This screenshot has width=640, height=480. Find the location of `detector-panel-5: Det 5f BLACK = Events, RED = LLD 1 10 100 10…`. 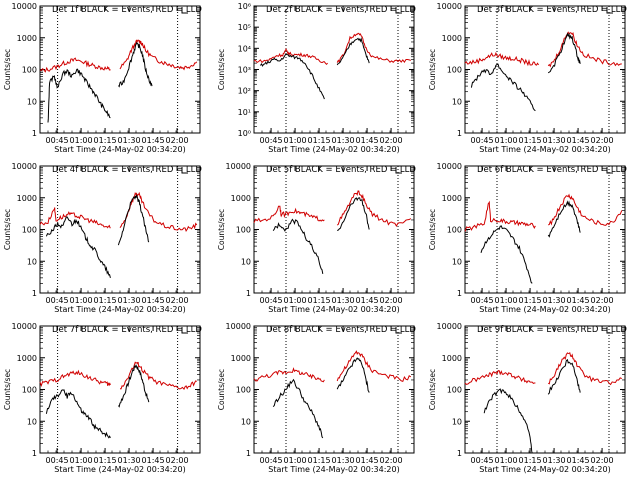

detector-panel-5: Det 5f BLACK = Events, RED = LLD 1 10 100 10… is located at coordinates (316, 238).